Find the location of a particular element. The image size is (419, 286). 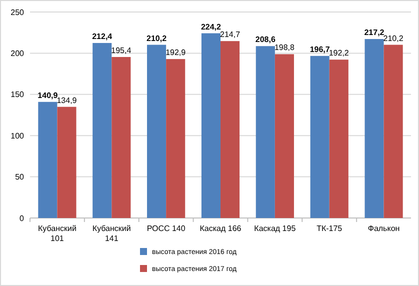

data-label: 208,6 is located at coordinates (265, 39).